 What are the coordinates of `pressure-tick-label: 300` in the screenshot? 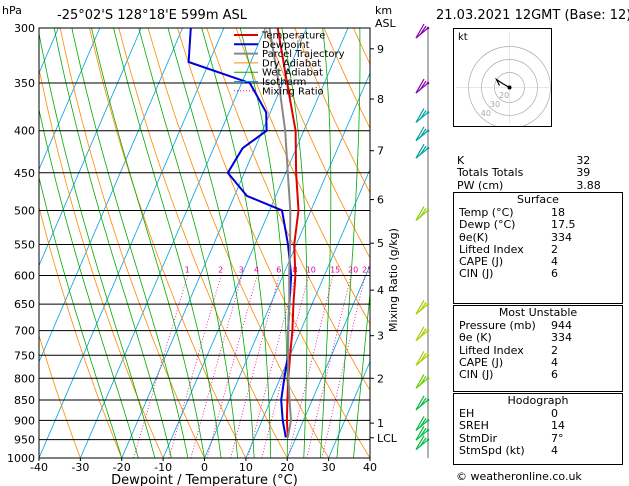 It's located at (24, 28).